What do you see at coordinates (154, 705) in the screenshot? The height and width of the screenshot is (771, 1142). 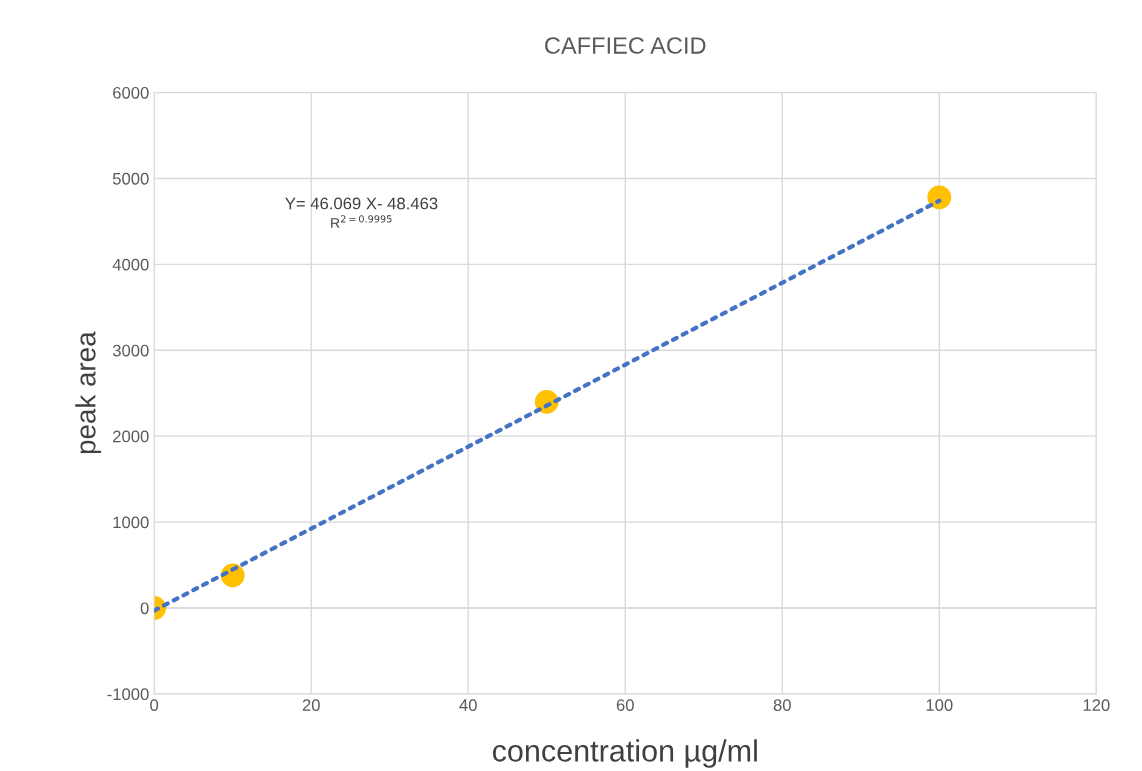 I see `x-tick-label: 0` at bounding box center [154, 705].